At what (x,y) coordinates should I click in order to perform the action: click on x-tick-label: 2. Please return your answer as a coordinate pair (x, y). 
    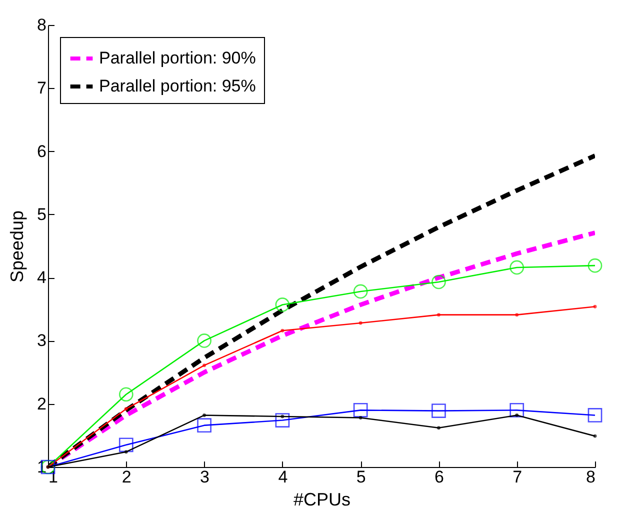
    Looking at the image, I should click on (127, 477).